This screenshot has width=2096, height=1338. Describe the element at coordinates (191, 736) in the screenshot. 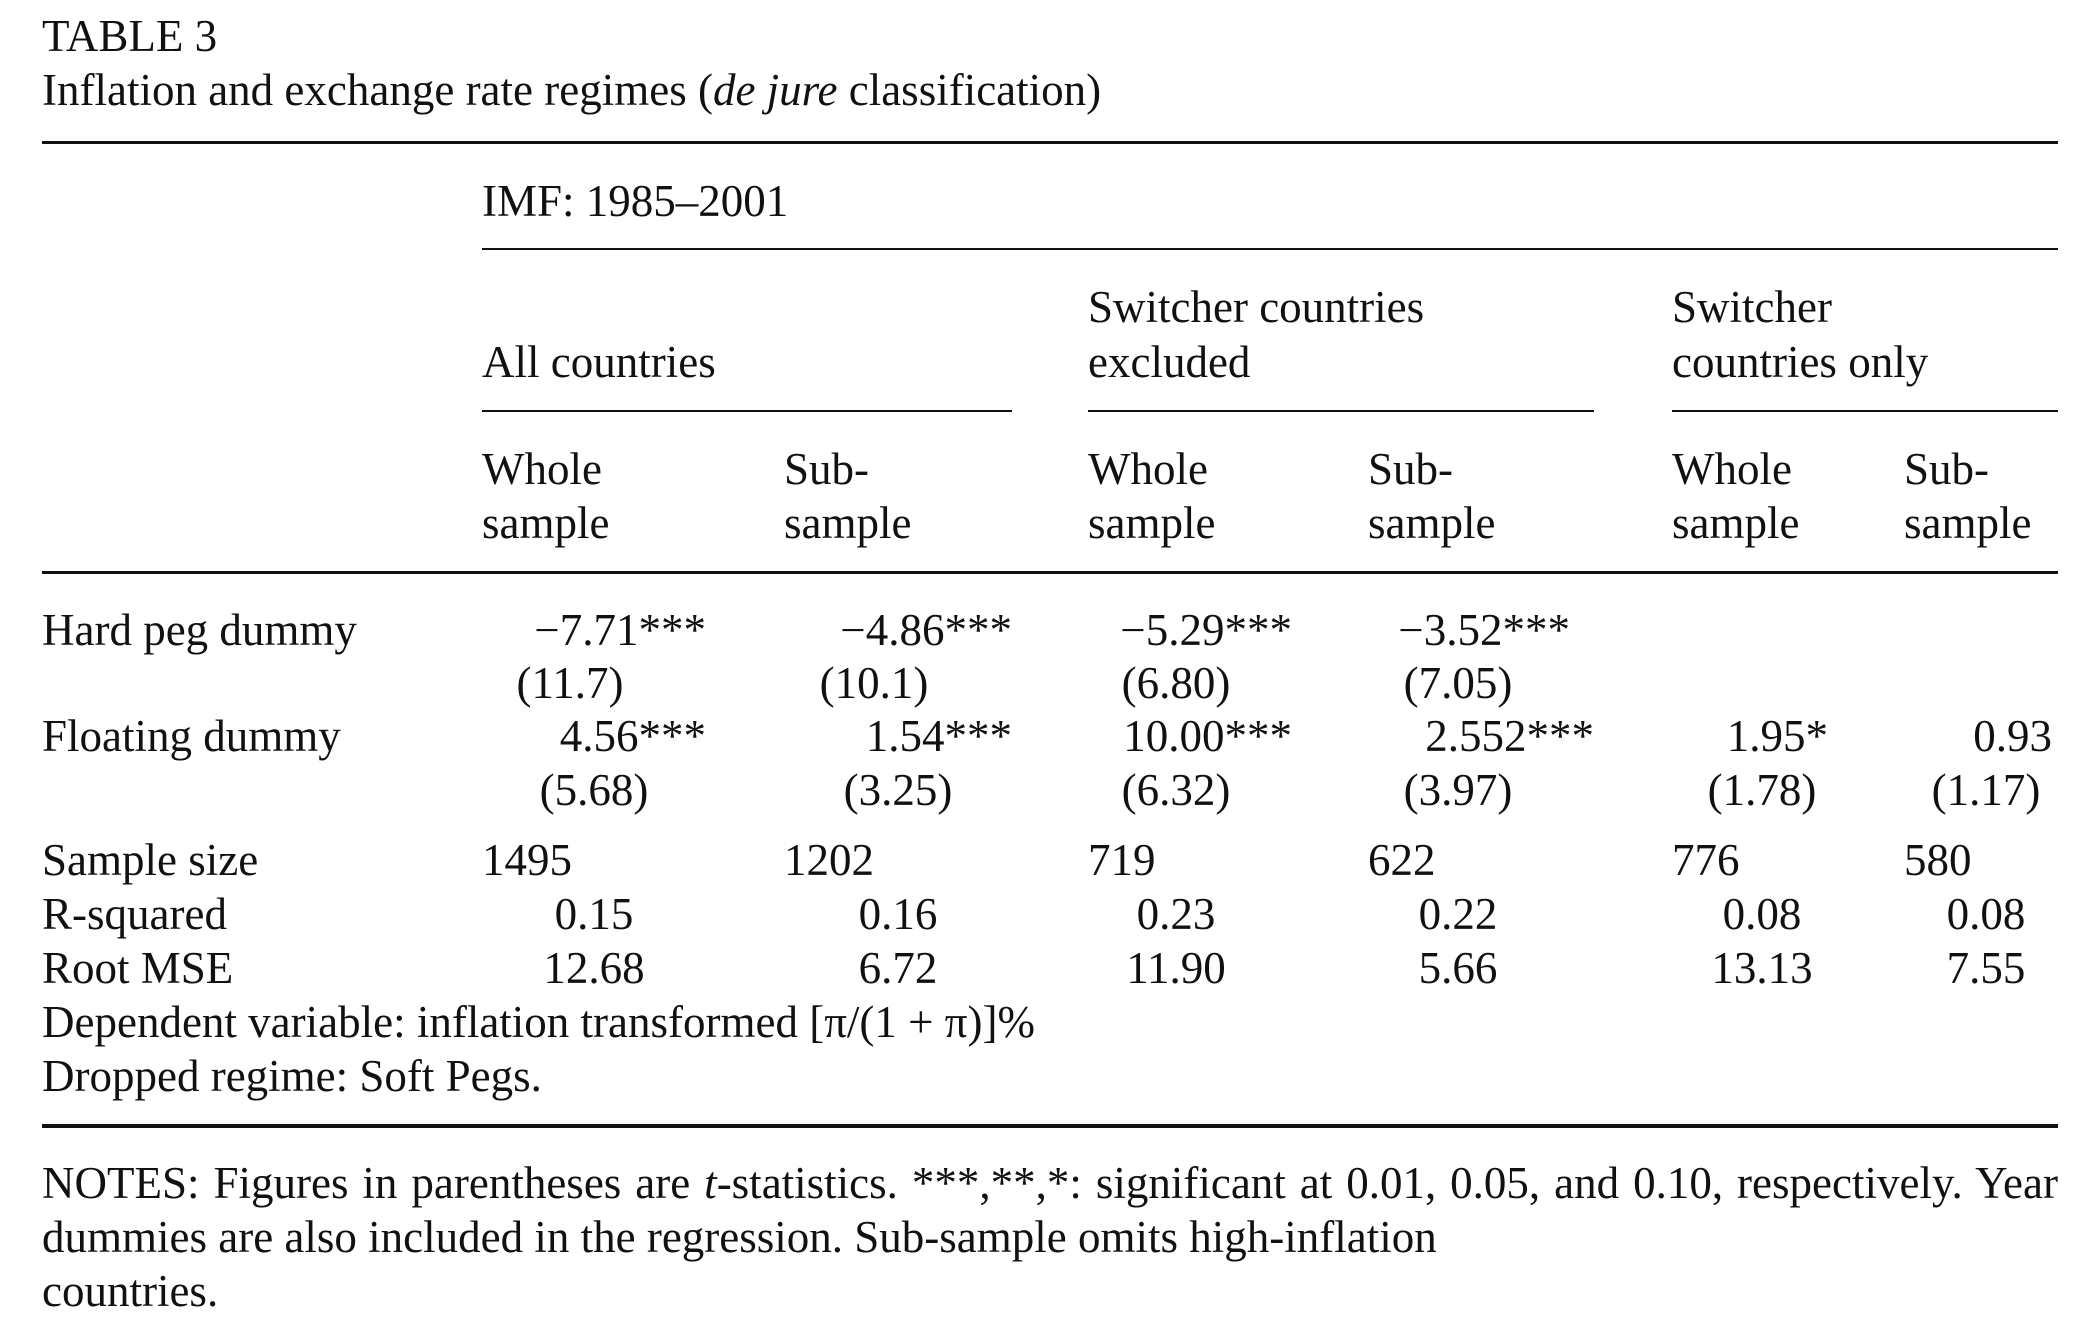

I see `row-label-floating: Floating dummy` at that location.